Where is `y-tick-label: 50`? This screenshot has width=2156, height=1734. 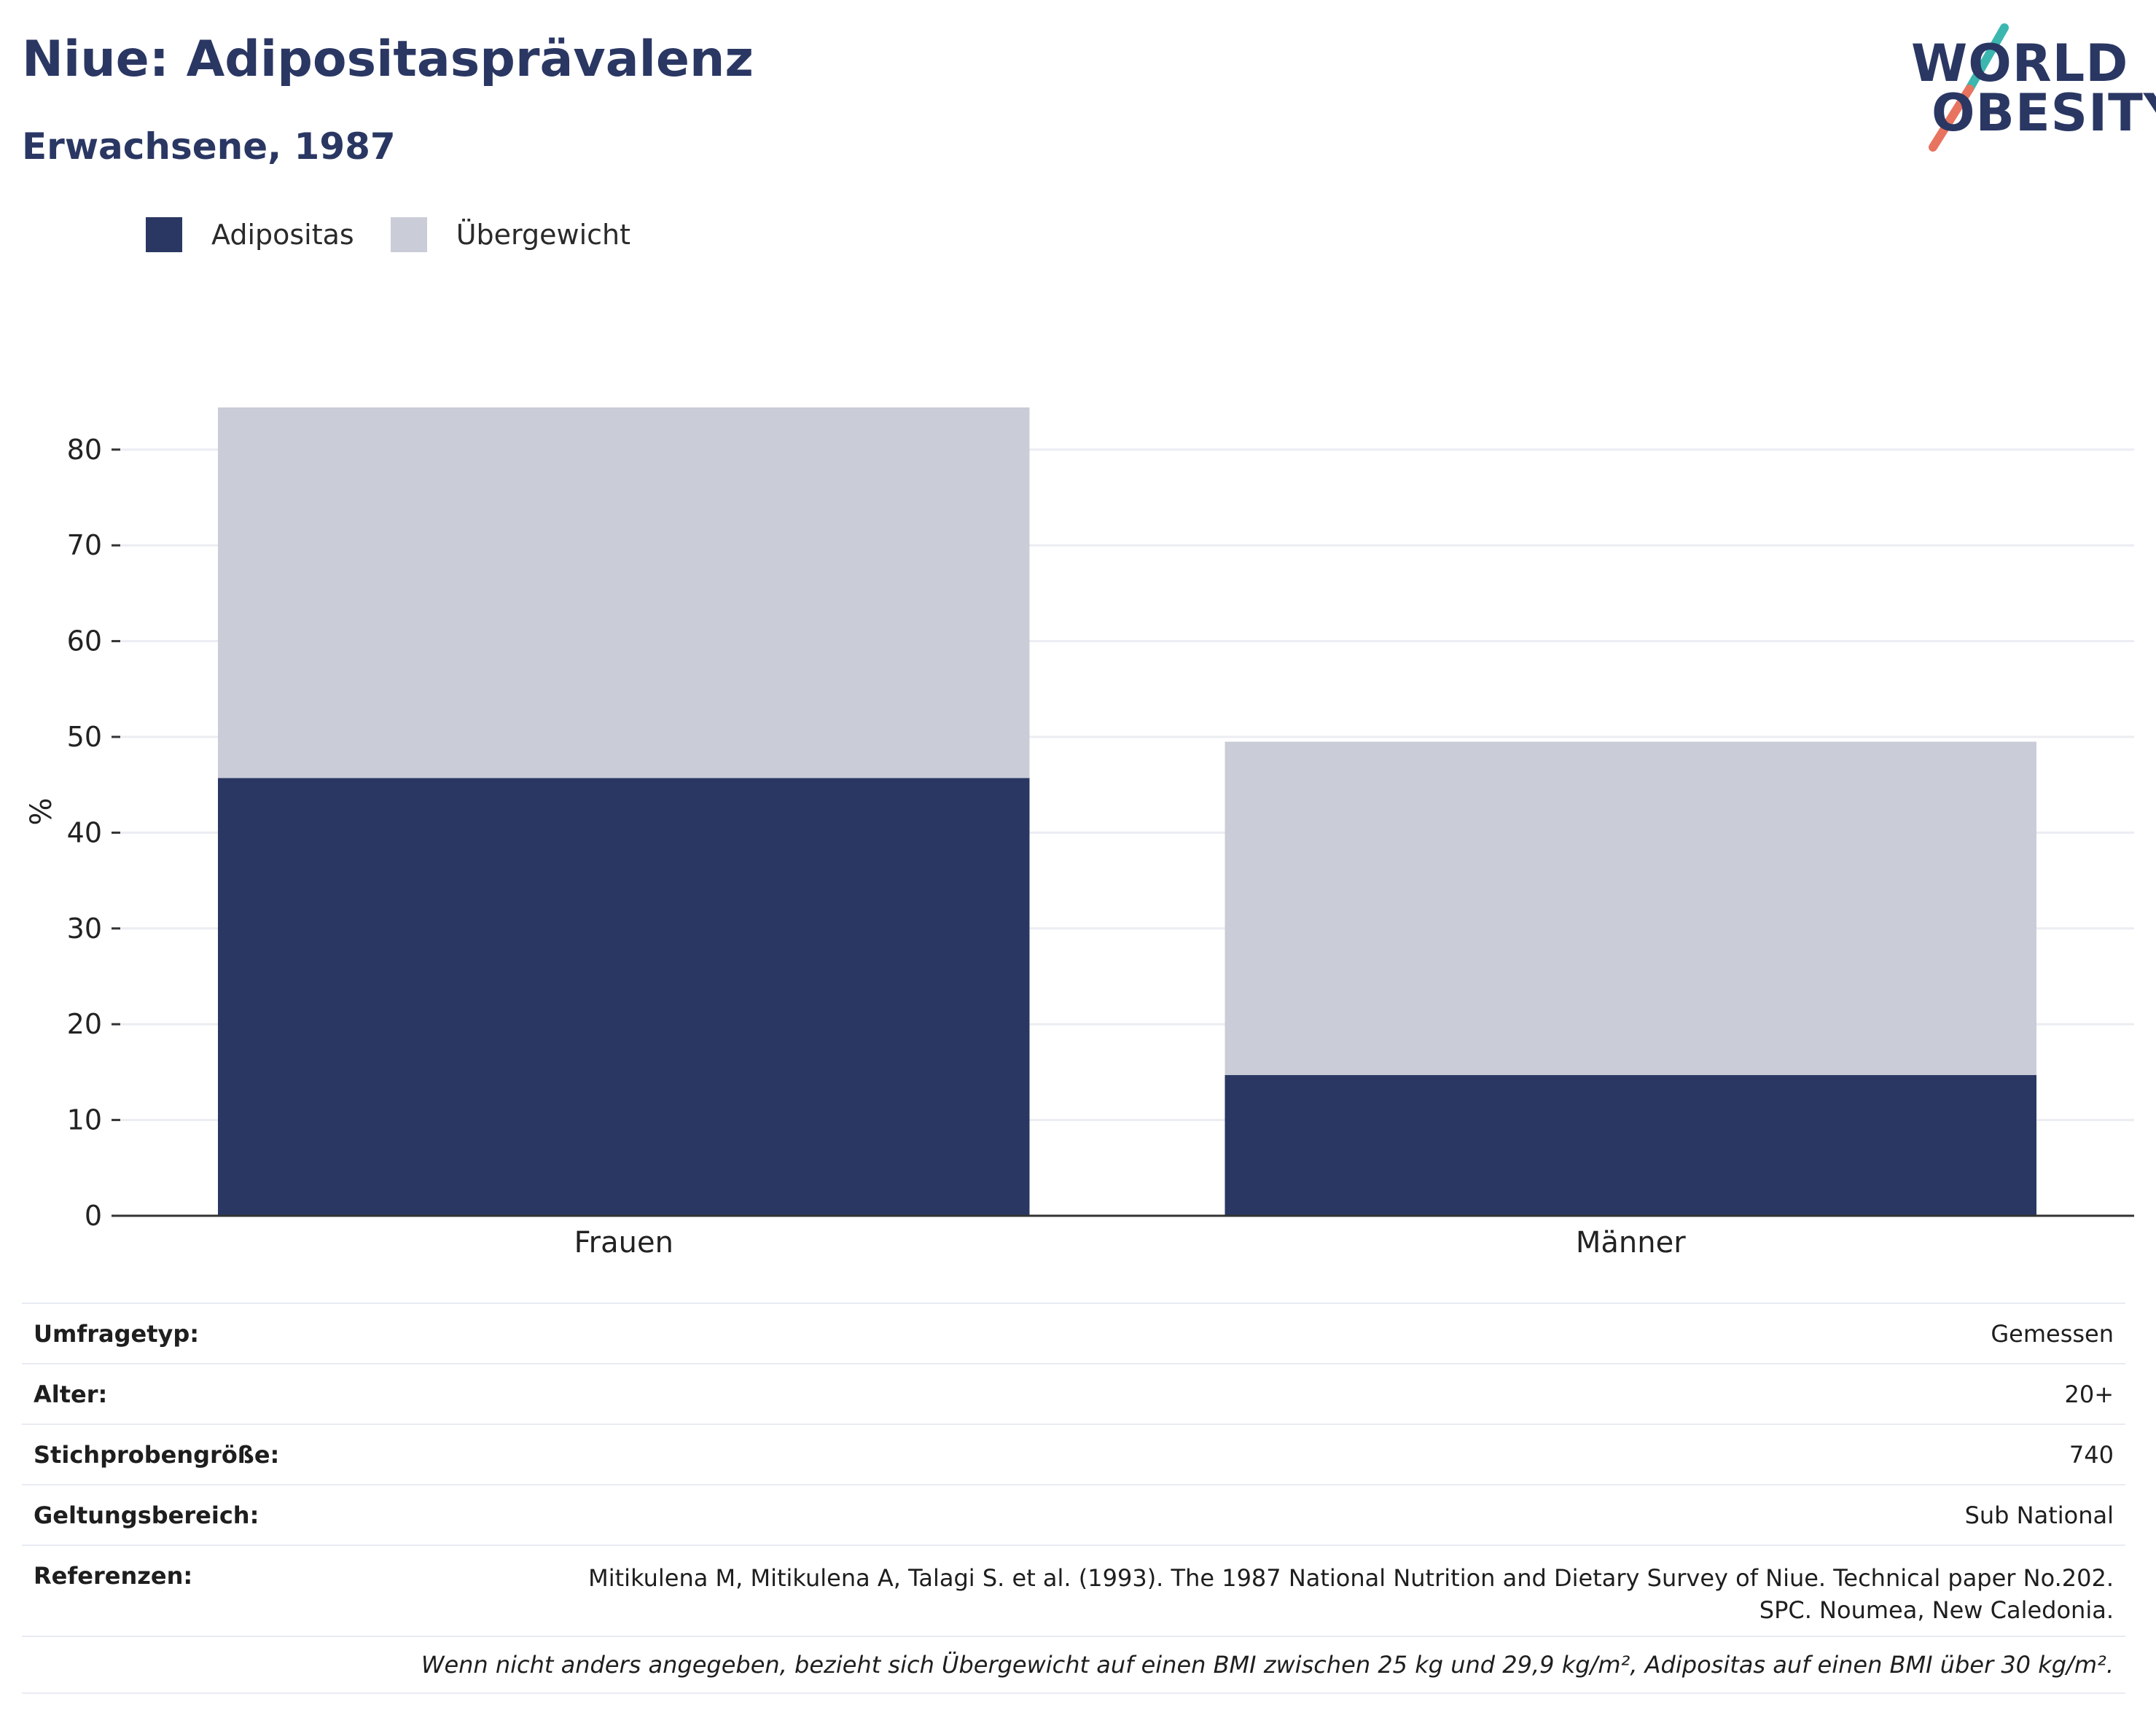
y-tick-label: 50 is located at coordinates (85, 737).